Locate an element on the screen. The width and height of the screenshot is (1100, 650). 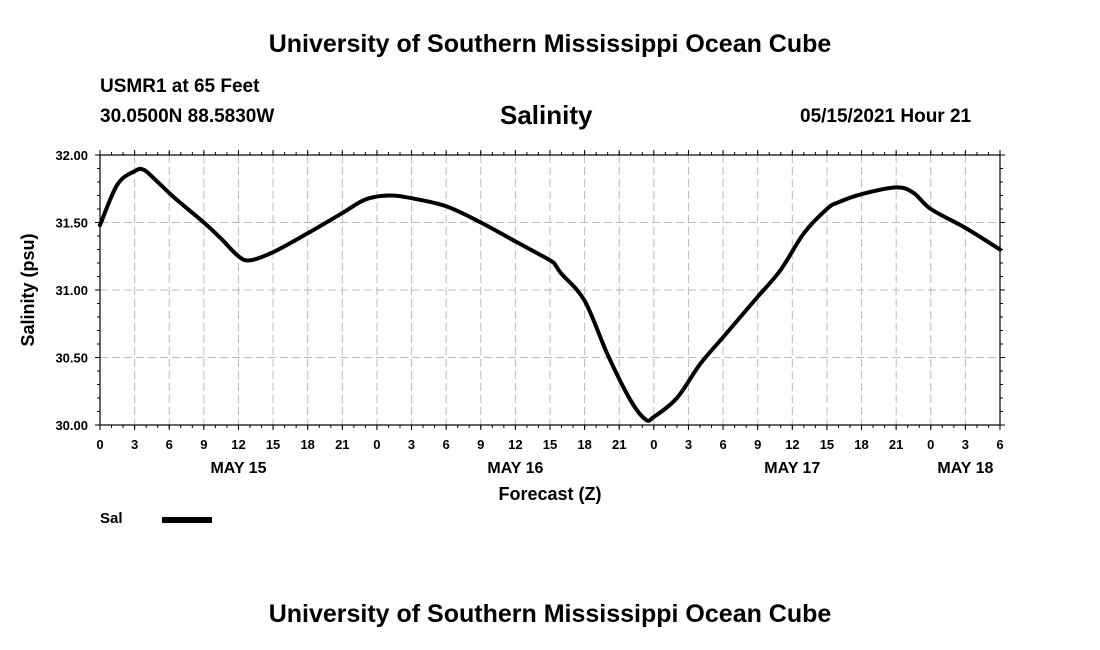
x-tick-labels: 0 3 6 9 12 15 18 21 0 3 6 9 12 15 18 21 0 3 6 9 12 15 18 21 0 3 6 is located at coordinates (549, 444).